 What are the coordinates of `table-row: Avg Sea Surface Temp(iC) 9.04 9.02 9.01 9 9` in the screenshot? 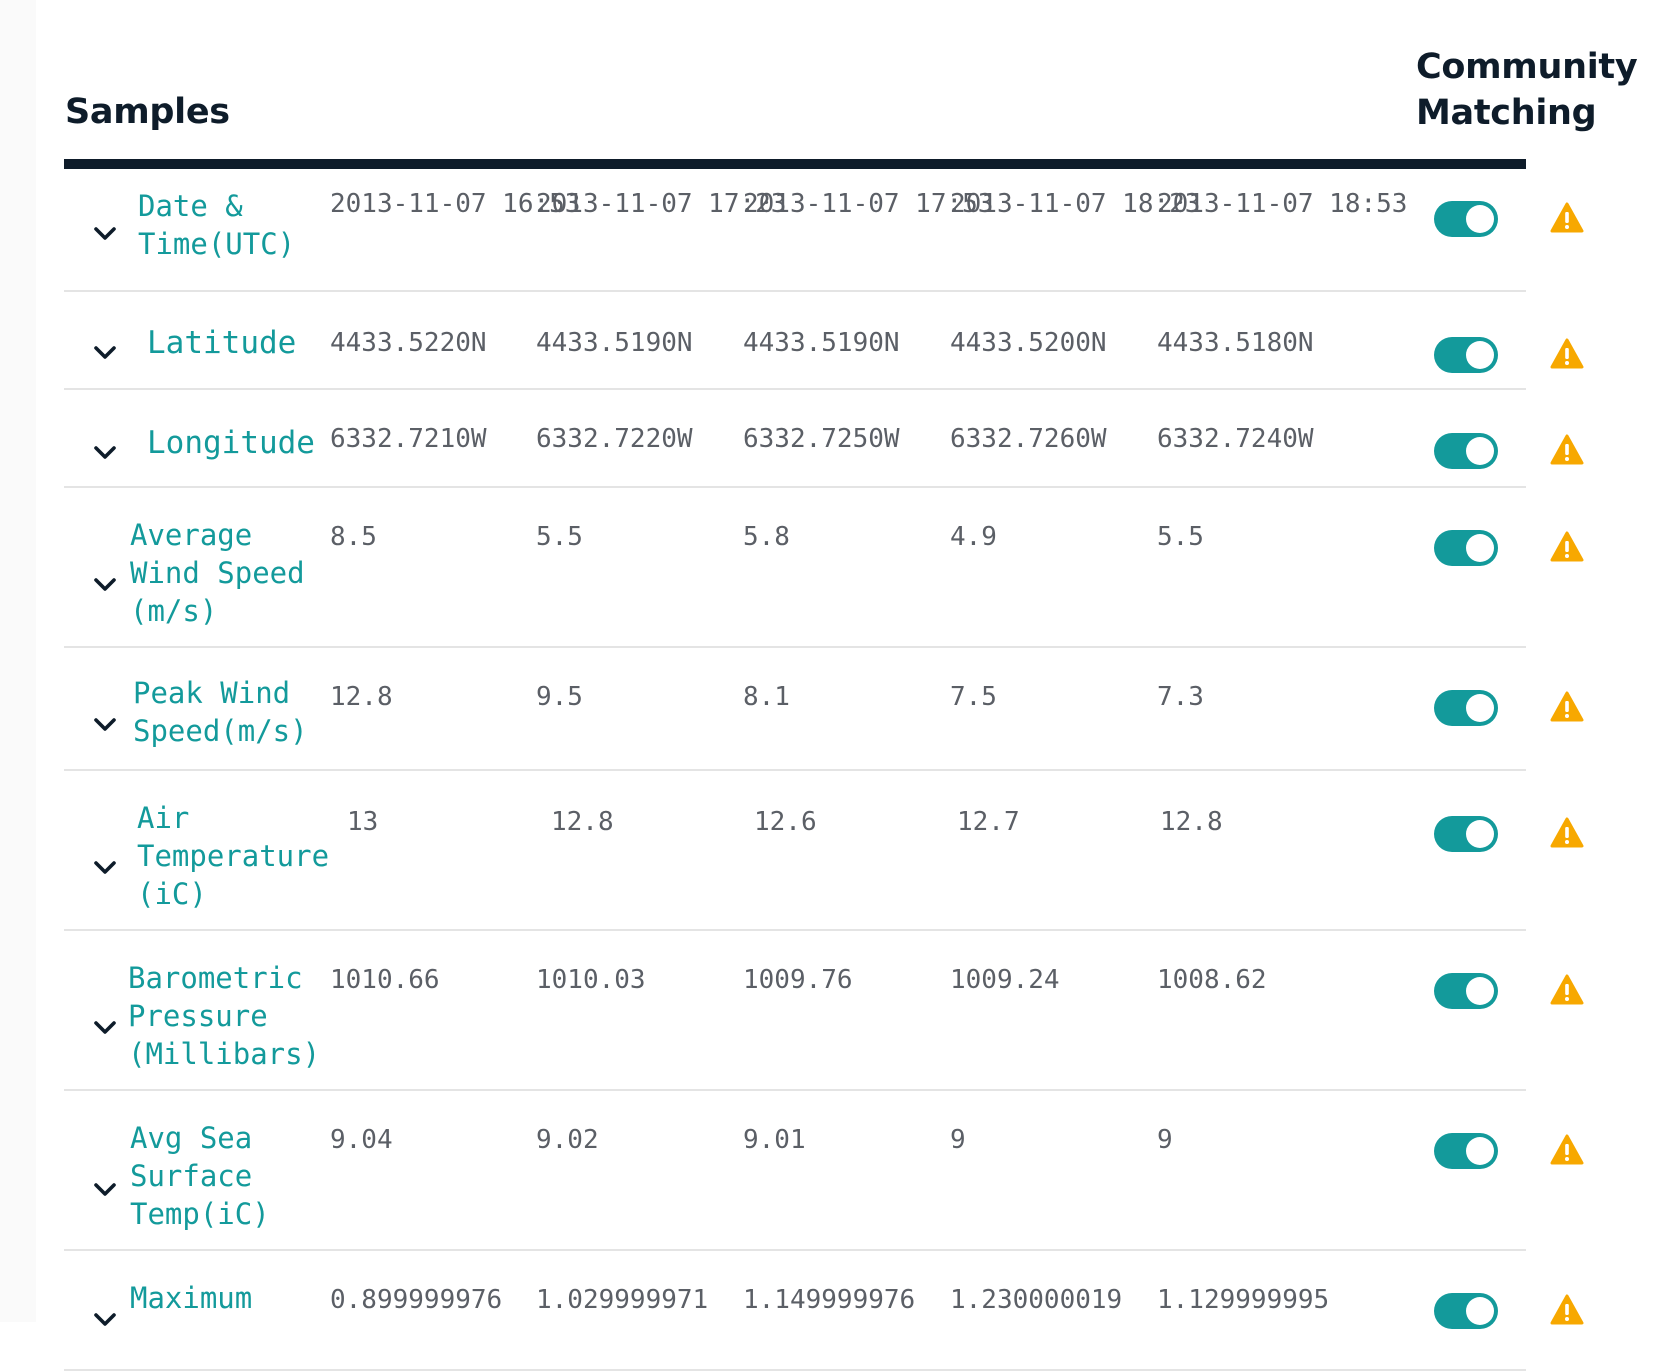 It's located at (824, 1171).